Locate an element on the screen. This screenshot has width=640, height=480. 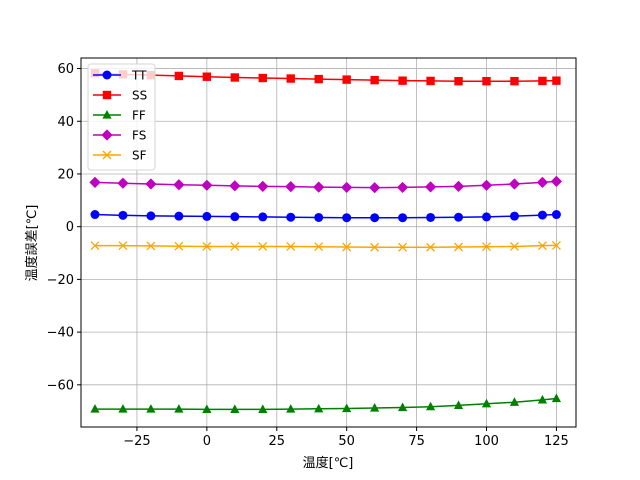
series-sf is located at coordinates (325, 246).